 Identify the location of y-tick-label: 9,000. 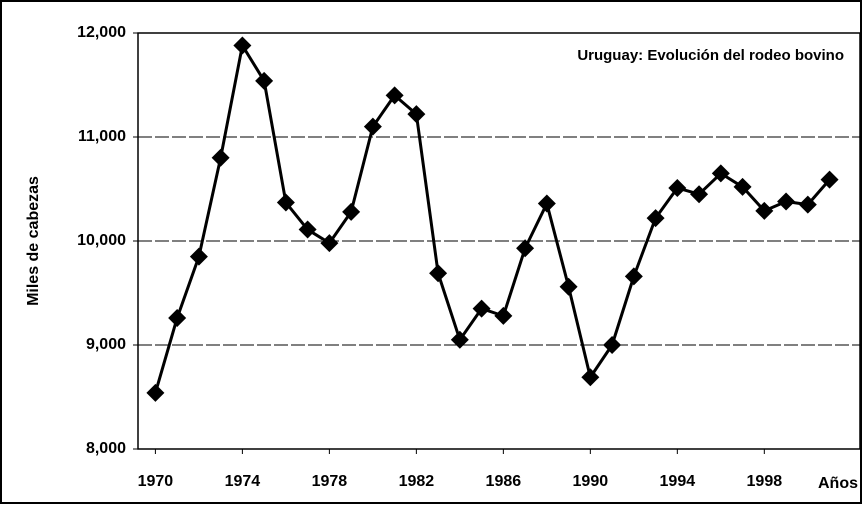
(106, 344).